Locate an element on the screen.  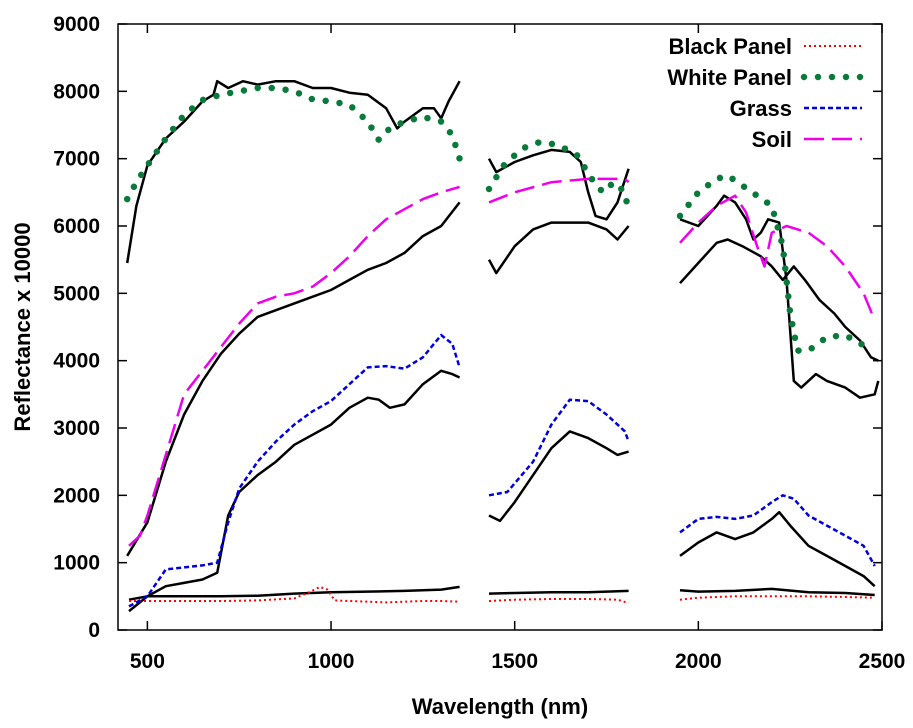
y-tick-label: 1000 is located at coordinates (76, 563).